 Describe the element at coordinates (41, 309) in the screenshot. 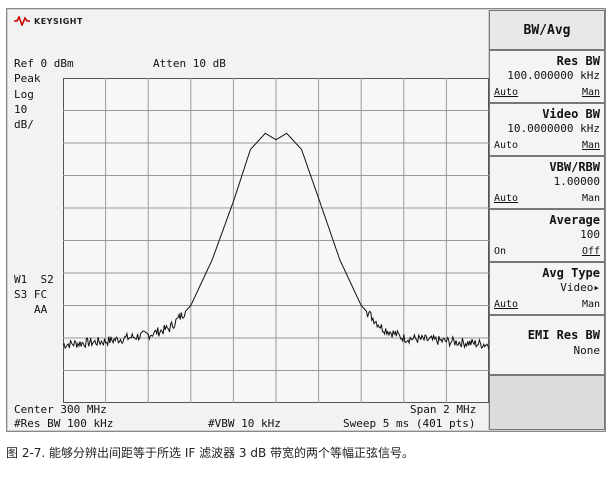

I see `trace-indicator-aa: AA` at that location.